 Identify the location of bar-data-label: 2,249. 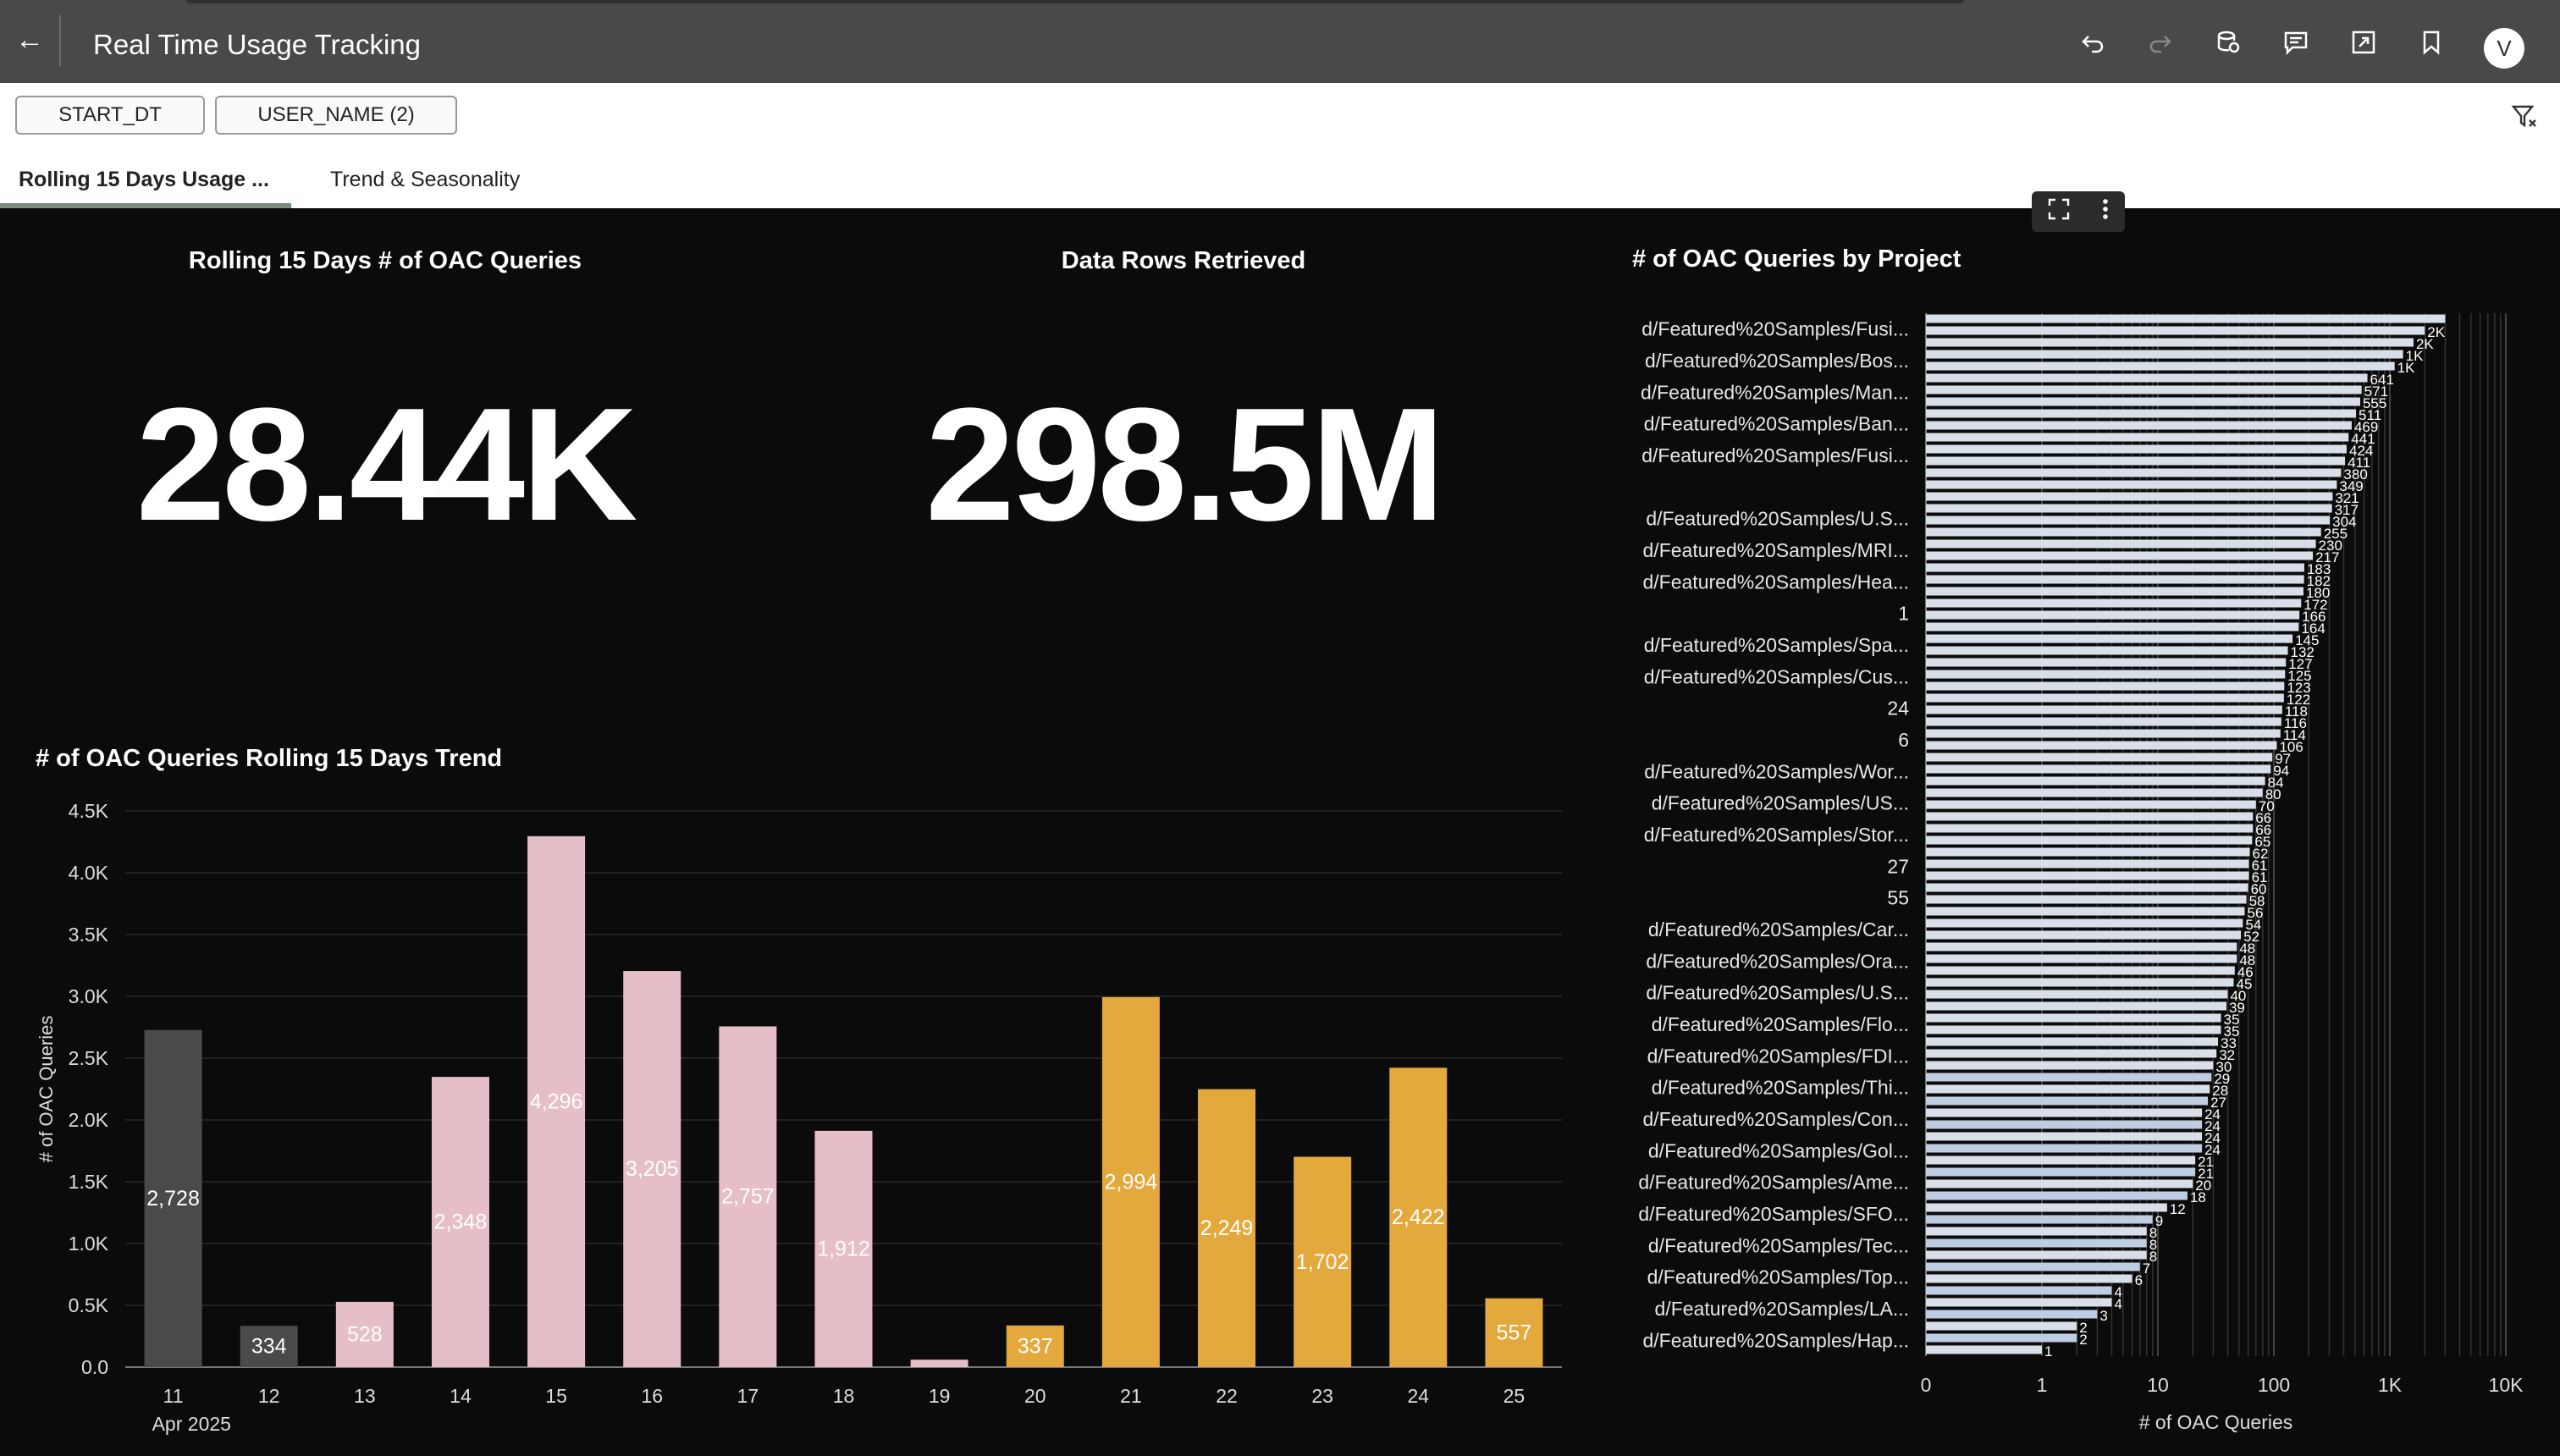
(1227, 1228).